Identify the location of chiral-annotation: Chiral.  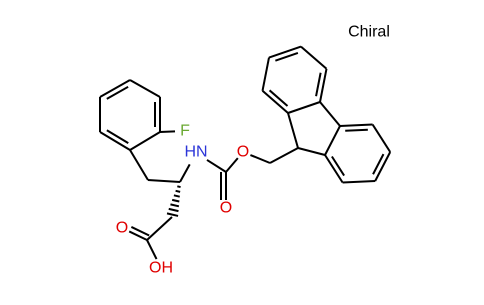
(369, 32).